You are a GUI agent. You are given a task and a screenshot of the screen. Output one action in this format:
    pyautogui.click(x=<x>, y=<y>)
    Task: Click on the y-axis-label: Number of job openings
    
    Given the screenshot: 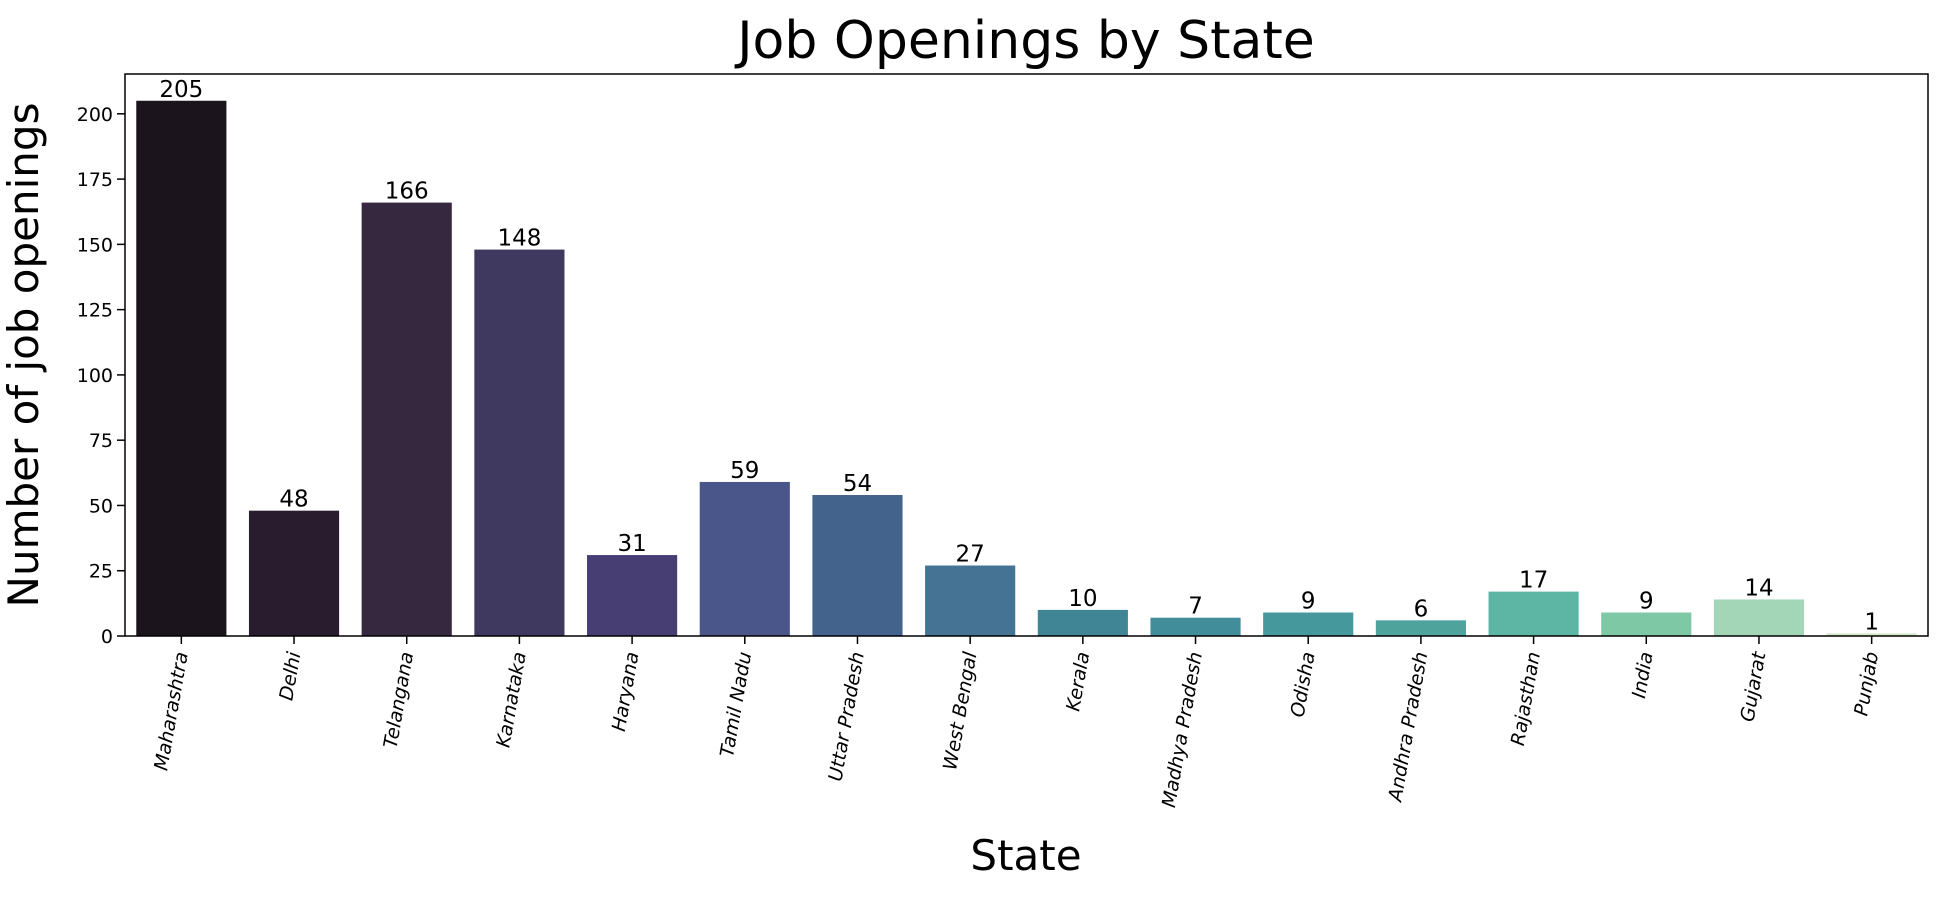 What is the action you would take?
    pyautogui.click(x=24, y=355)
    